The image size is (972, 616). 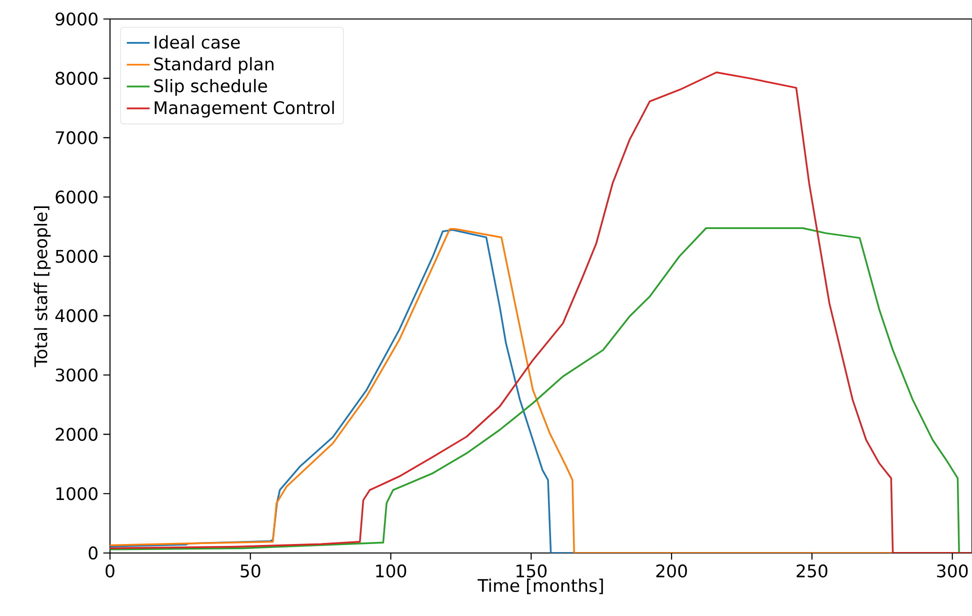 What do you see at coordinates (77, 256) in the screenshot?
I see `y-tick-label: 5000` at bounding box center [77, 256].